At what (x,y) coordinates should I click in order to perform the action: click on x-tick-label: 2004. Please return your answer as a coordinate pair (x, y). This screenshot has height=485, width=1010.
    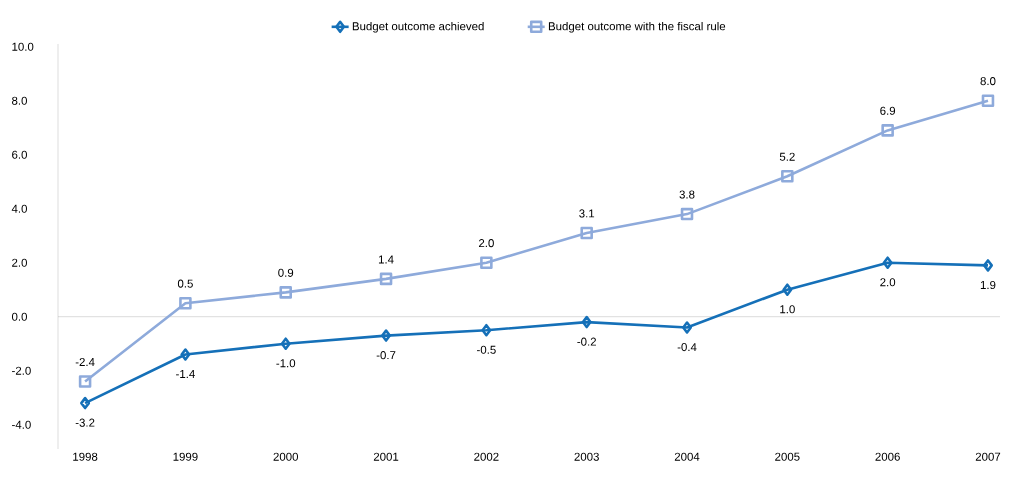
    Looking at the image, I should click on (687, 456).